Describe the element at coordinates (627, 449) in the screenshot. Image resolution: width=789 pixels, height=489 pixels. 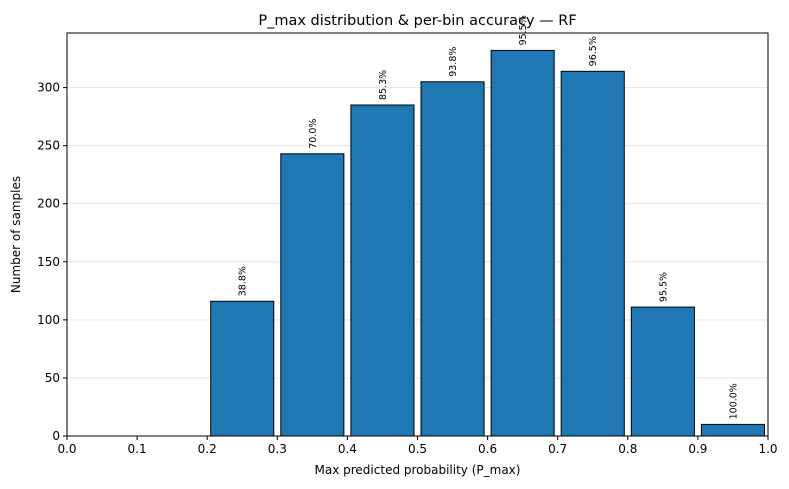
I see `x-tick-label: 0.8` at that location.